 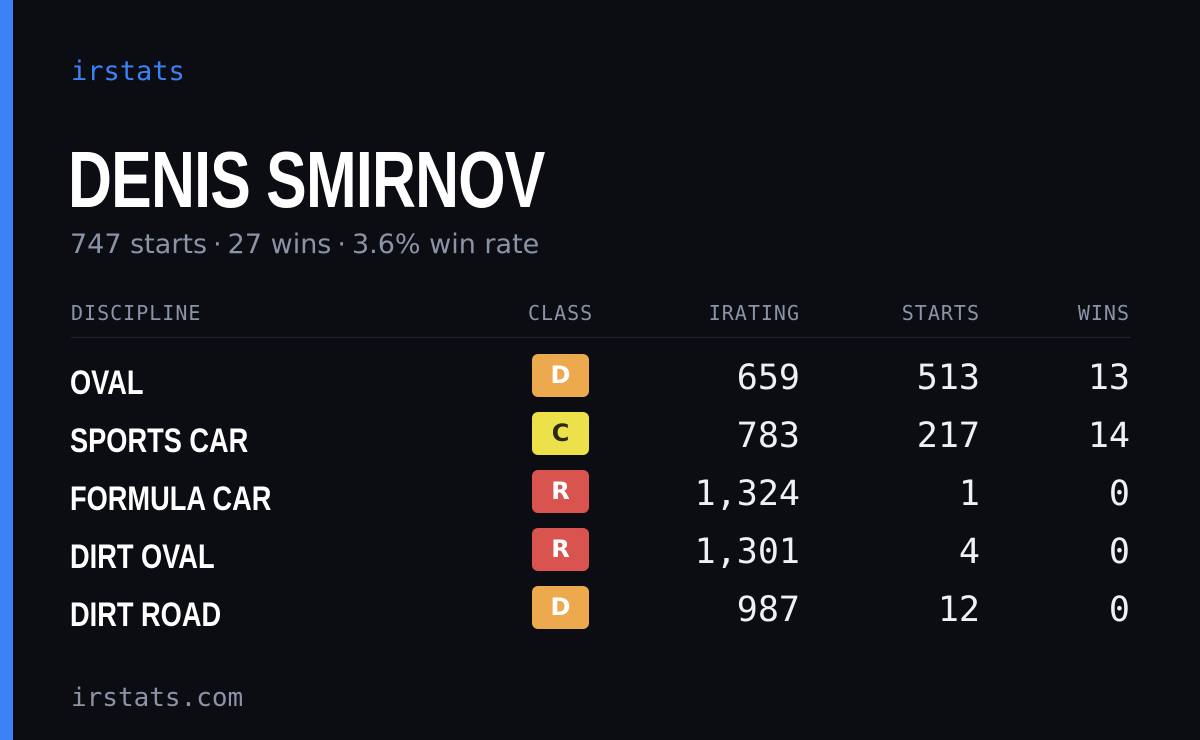 I want to click on summary-starts: 747 starts, so click(x=139, y=244).